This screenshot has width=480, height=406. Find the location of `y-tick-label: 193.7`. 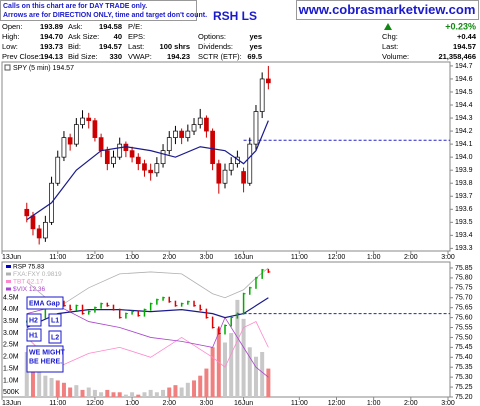

y-tick-label: 193.7 is located at coordinates (464, 196).